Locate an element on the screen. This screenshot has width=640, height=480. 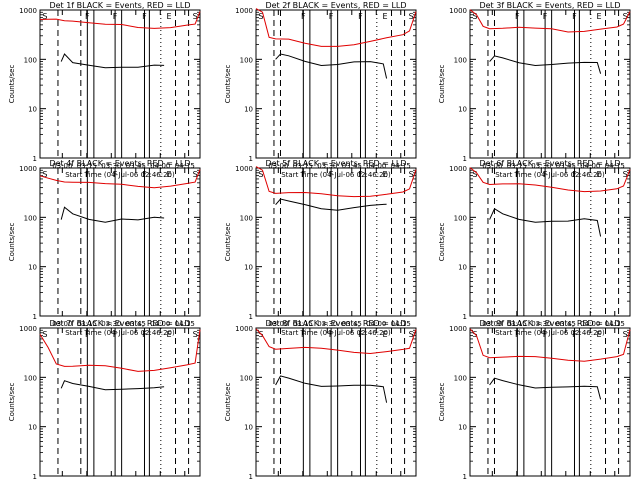
panel-title: Det 3f BLACK = Events, RED = LLD is located at coordinates (549, 5).